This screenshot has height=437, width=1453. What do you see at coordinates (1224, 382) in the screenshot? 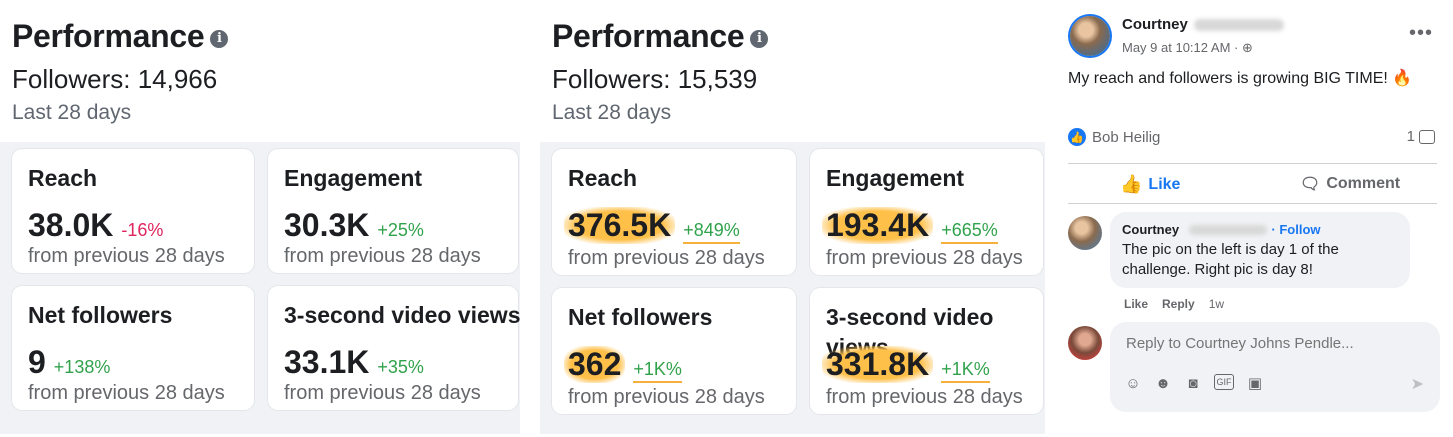
I see `gif-icon: GIF` at bounding box center [1224, 382].